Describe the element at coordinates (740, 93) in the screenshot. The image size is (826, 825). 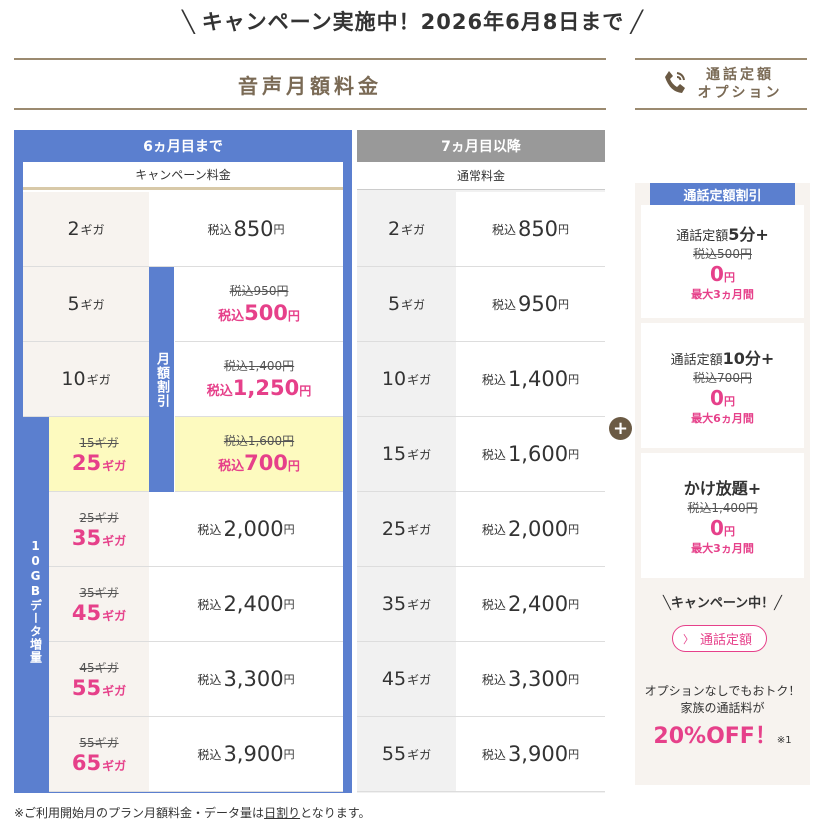
I see `option-title-line2: オプション` at that location.